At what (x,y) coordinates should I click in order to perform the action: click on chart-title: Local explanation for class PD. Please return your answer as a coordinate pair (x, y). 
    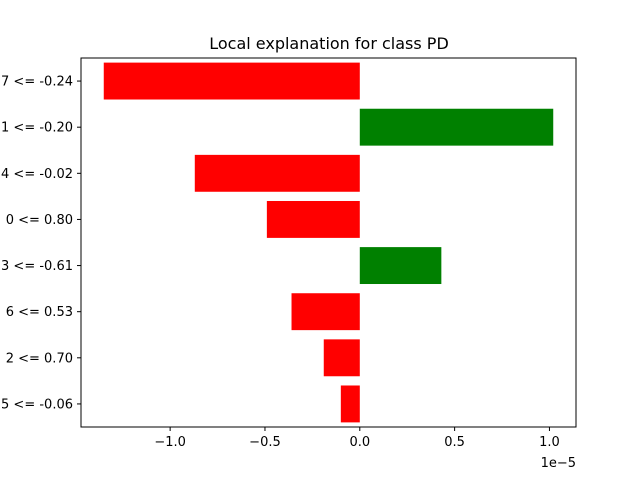
    Looking at the image, I should click on (329, 43).